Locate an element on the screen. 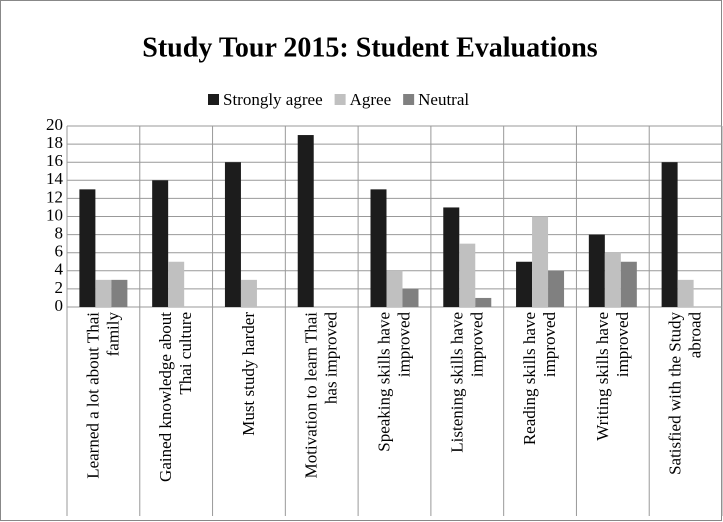  y-tick-label: 10 is located at coordinates (54, 214).